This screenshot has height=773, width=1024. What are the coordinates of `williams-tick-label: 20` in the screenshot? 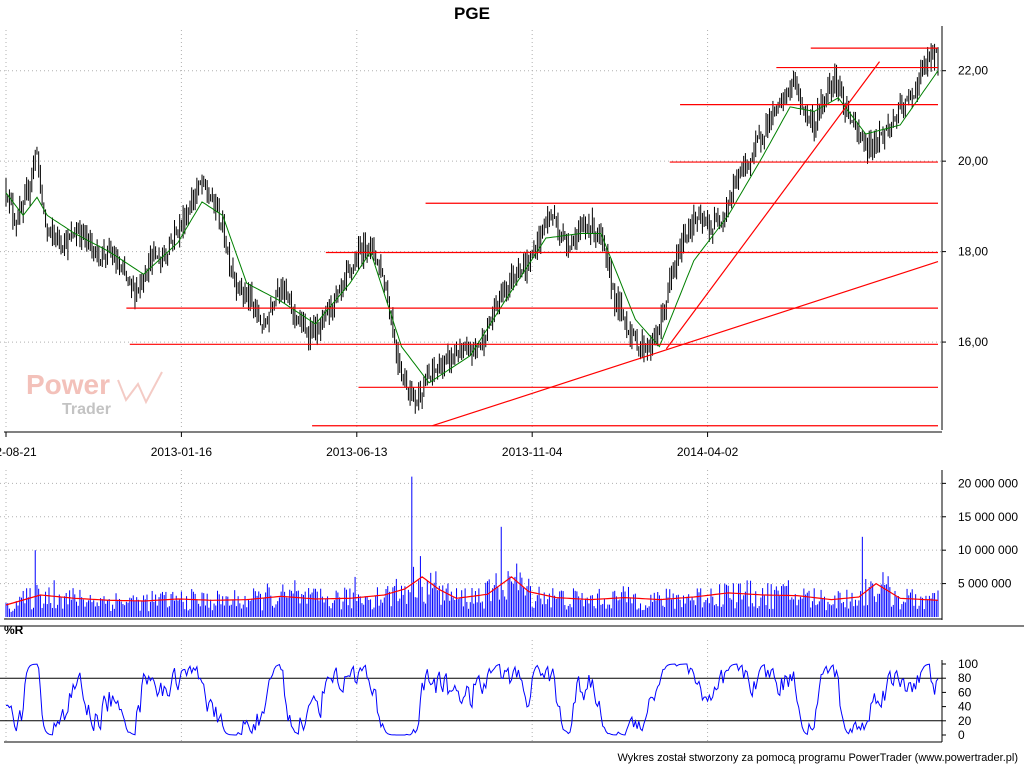 It's located at (965, 721).